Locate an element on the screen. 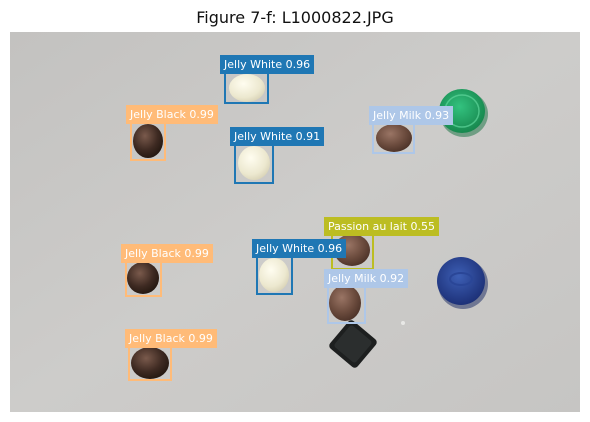 The image size is (590, 422). label-jelly-white-2: Jelly White 0.91 is located at coordinates (277, 136).